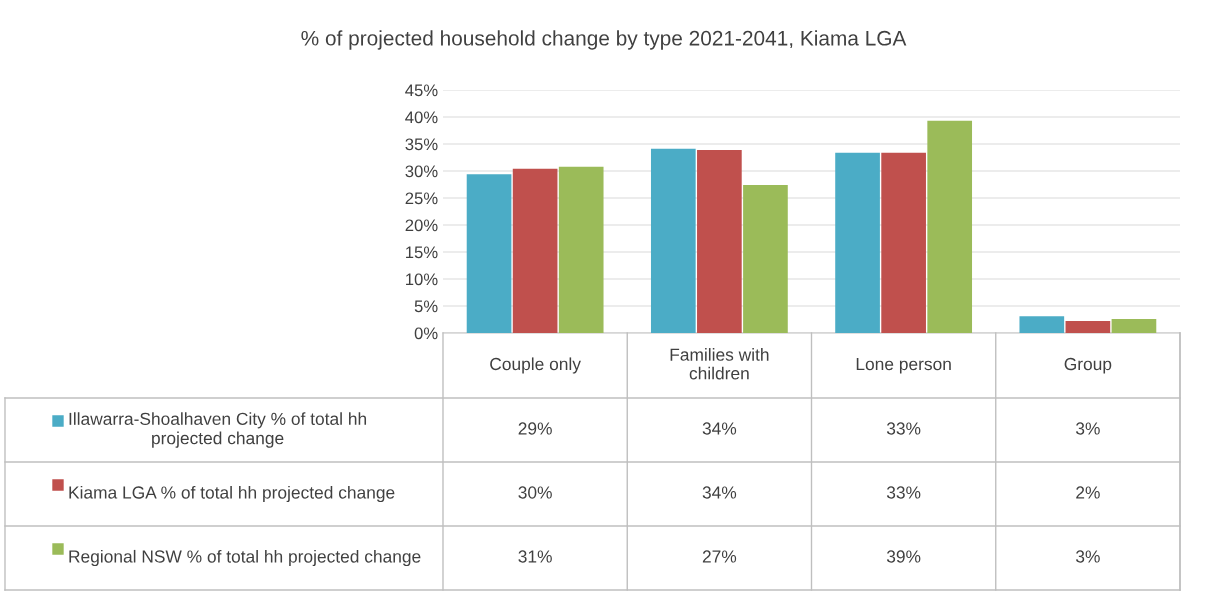  What do you see at coordinates (421, 225) in the screenshot?
I see `y-tick-label: 20%` at bounding box center [421, 225].